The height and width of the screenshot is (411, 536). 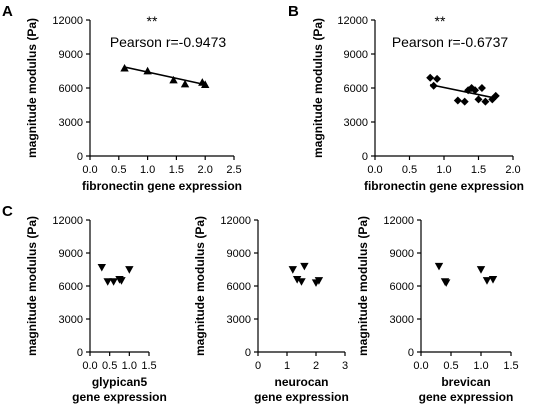 I want to click on x-tick-label: 2.5, so click(x=233, y=170).